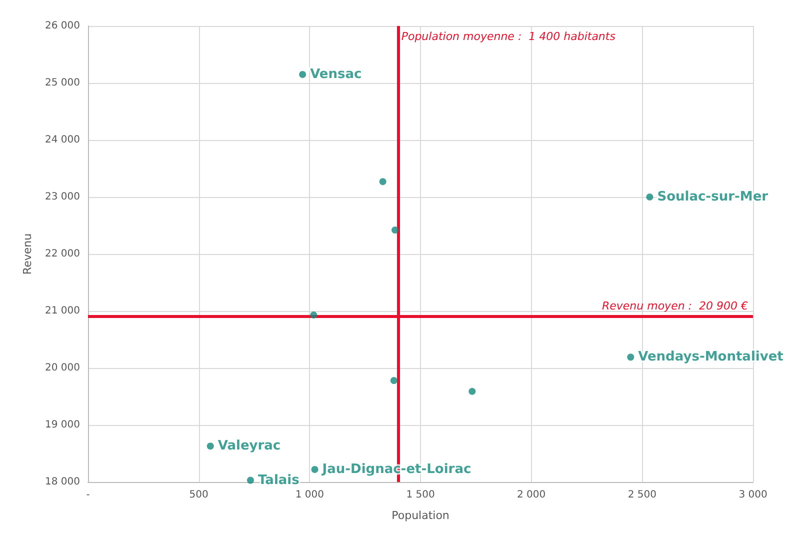 The image size is (807, 547). What do you see at coordinates (88, 495) in the screenshot?
I see `x-tick-label: -` at bounding box center [88, 495].